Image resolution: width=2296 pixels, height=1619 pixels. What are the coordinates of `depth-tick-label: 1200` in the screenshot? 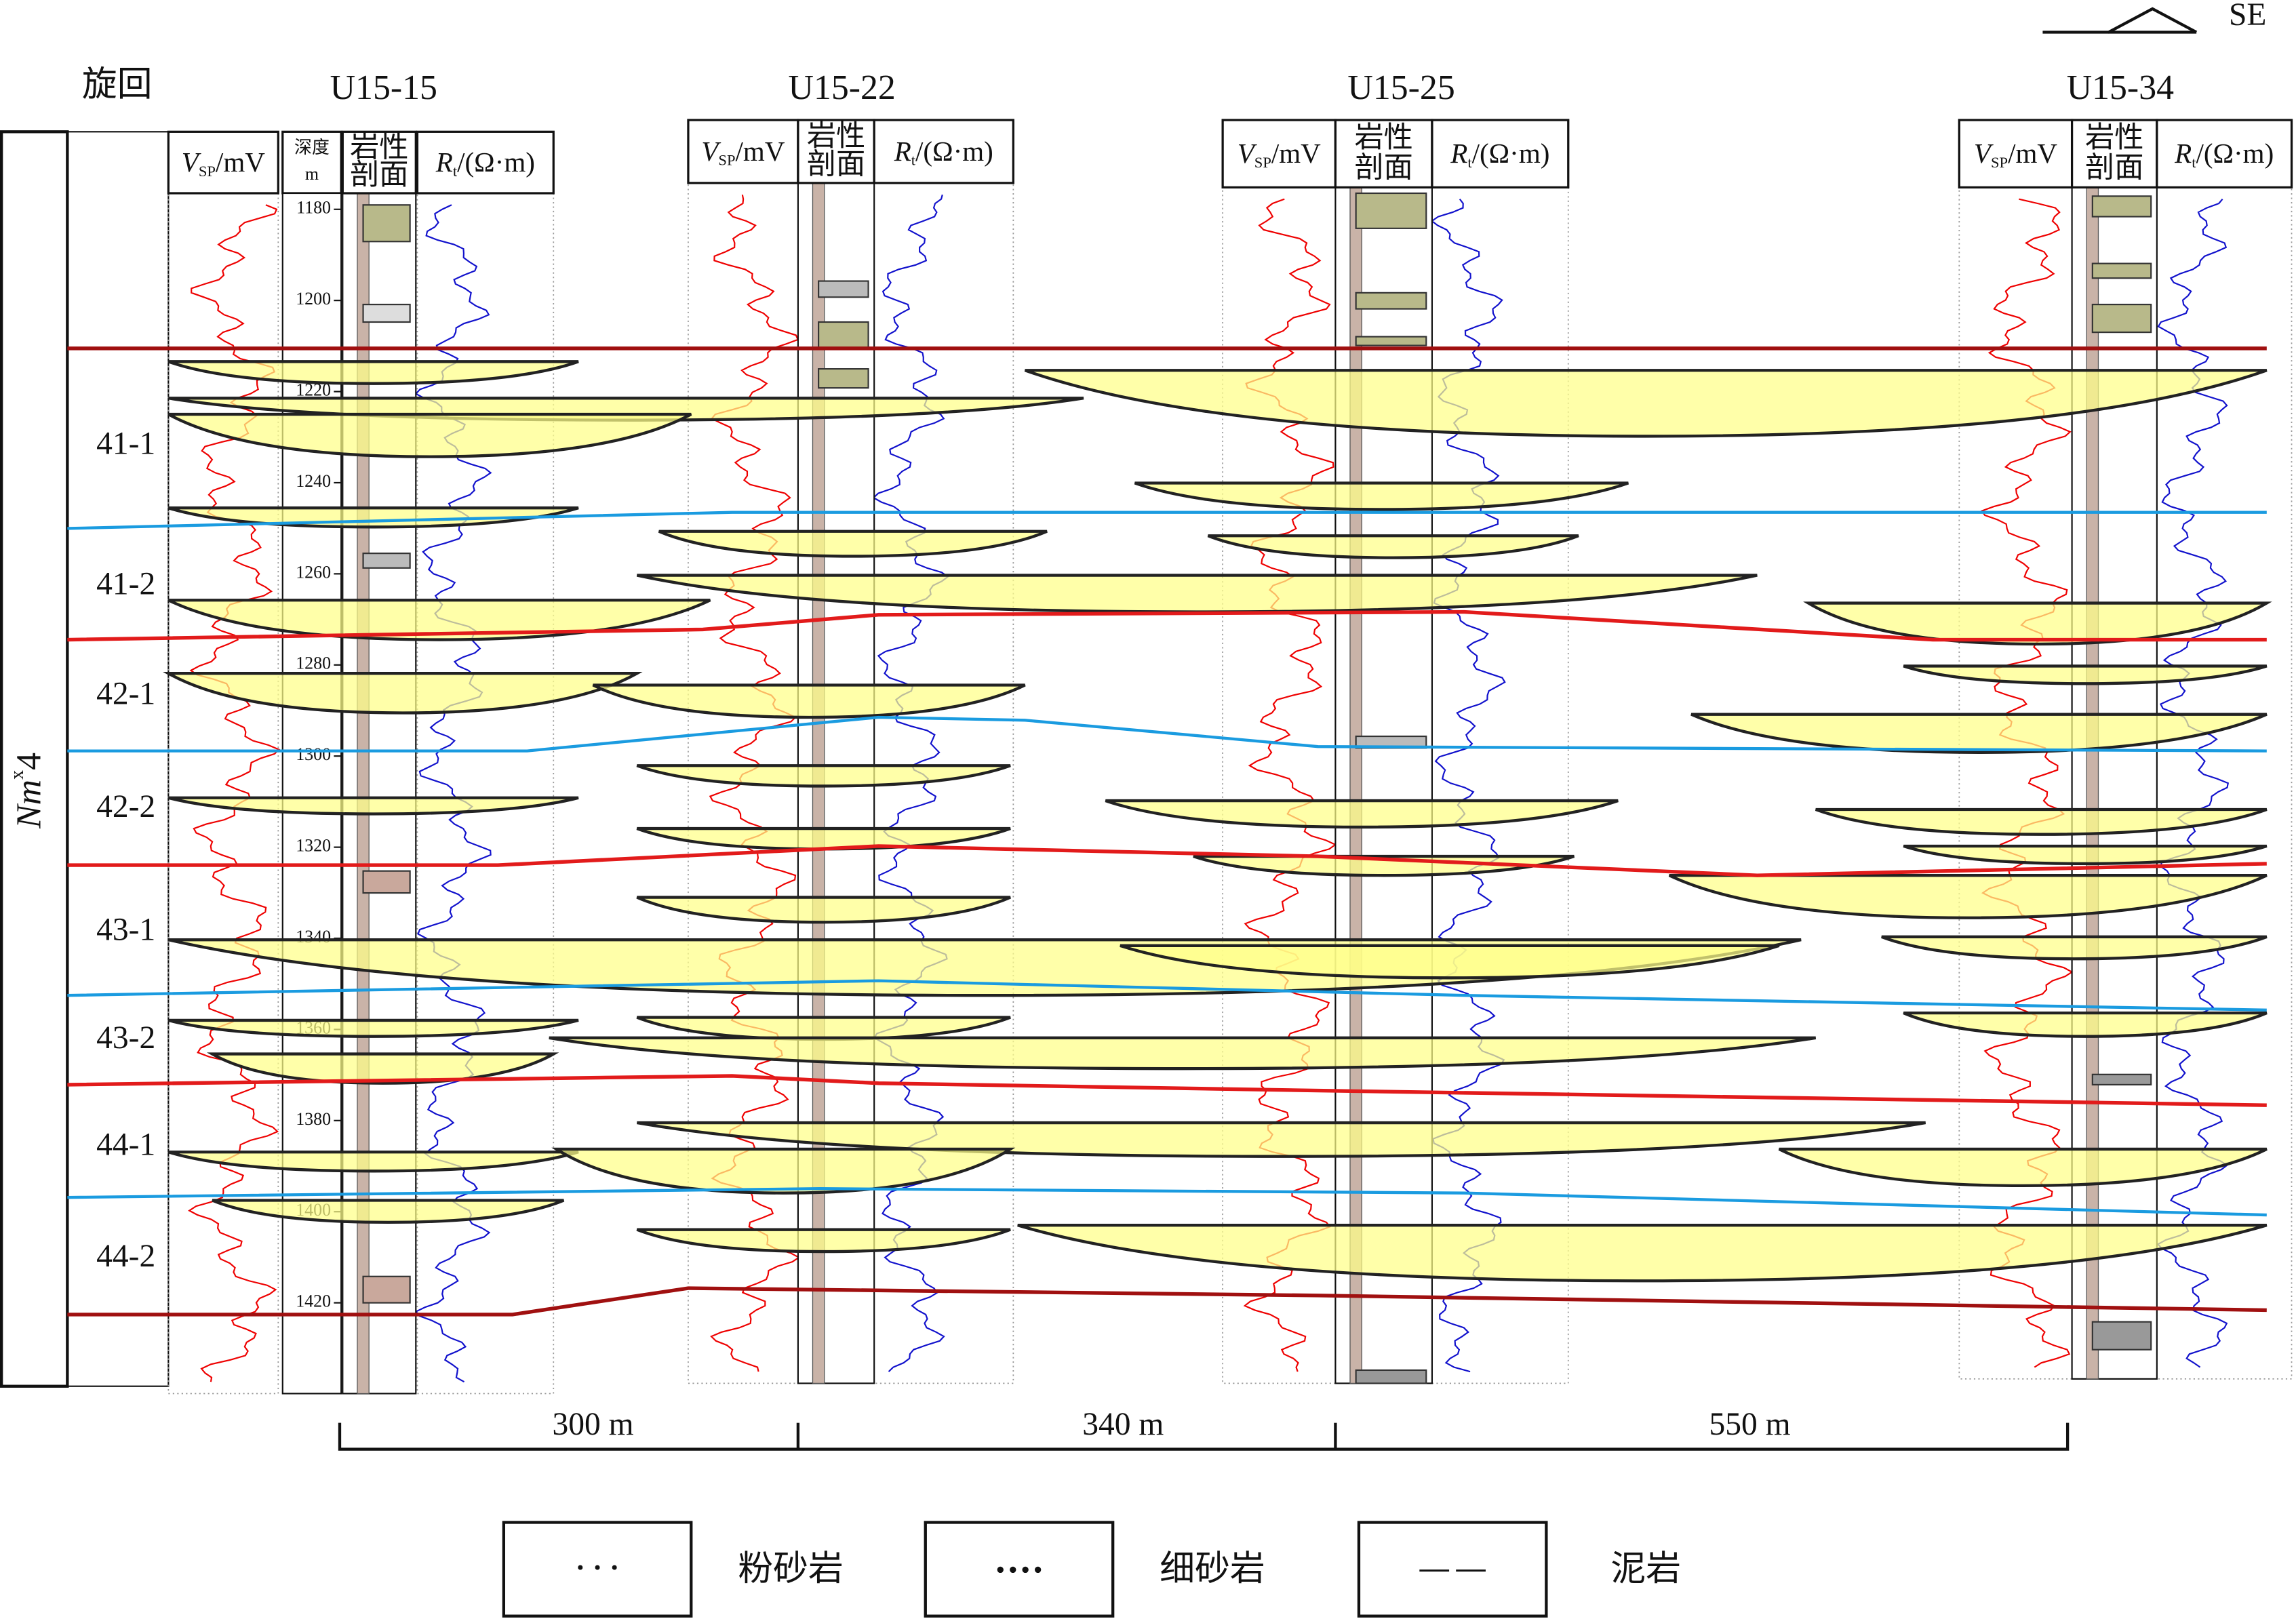 It's located at (314, 298).